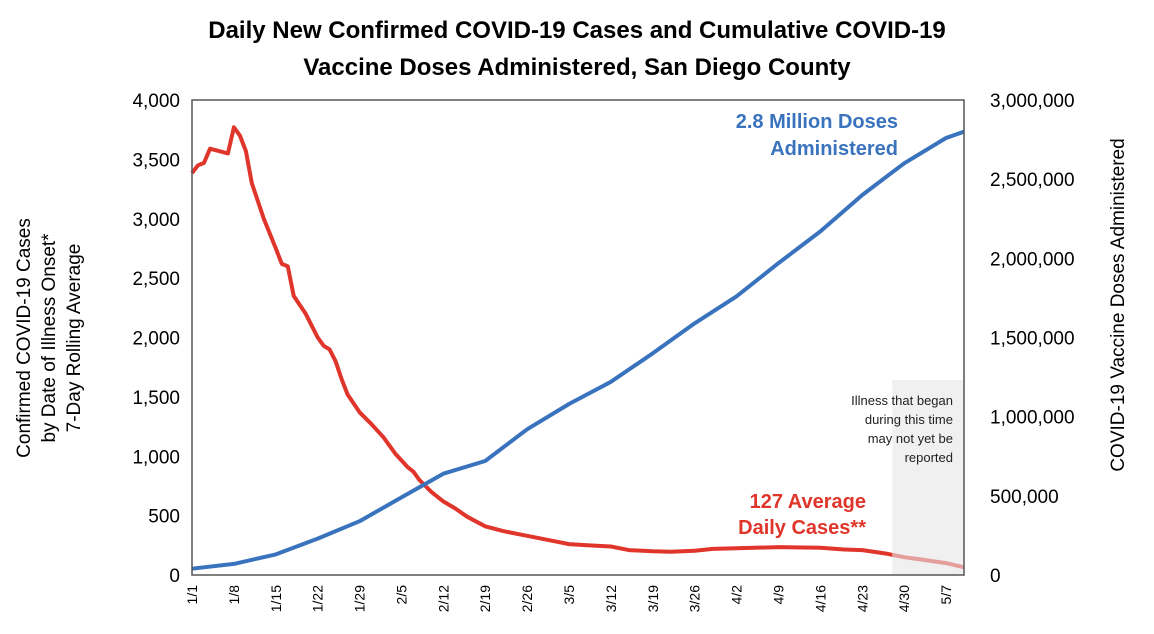 The width and height of the screenshot is (1154, 634). Describe the element at coordinates (527, 598) in the screenshot. I see `x-tick-label: 2/26` at that location.